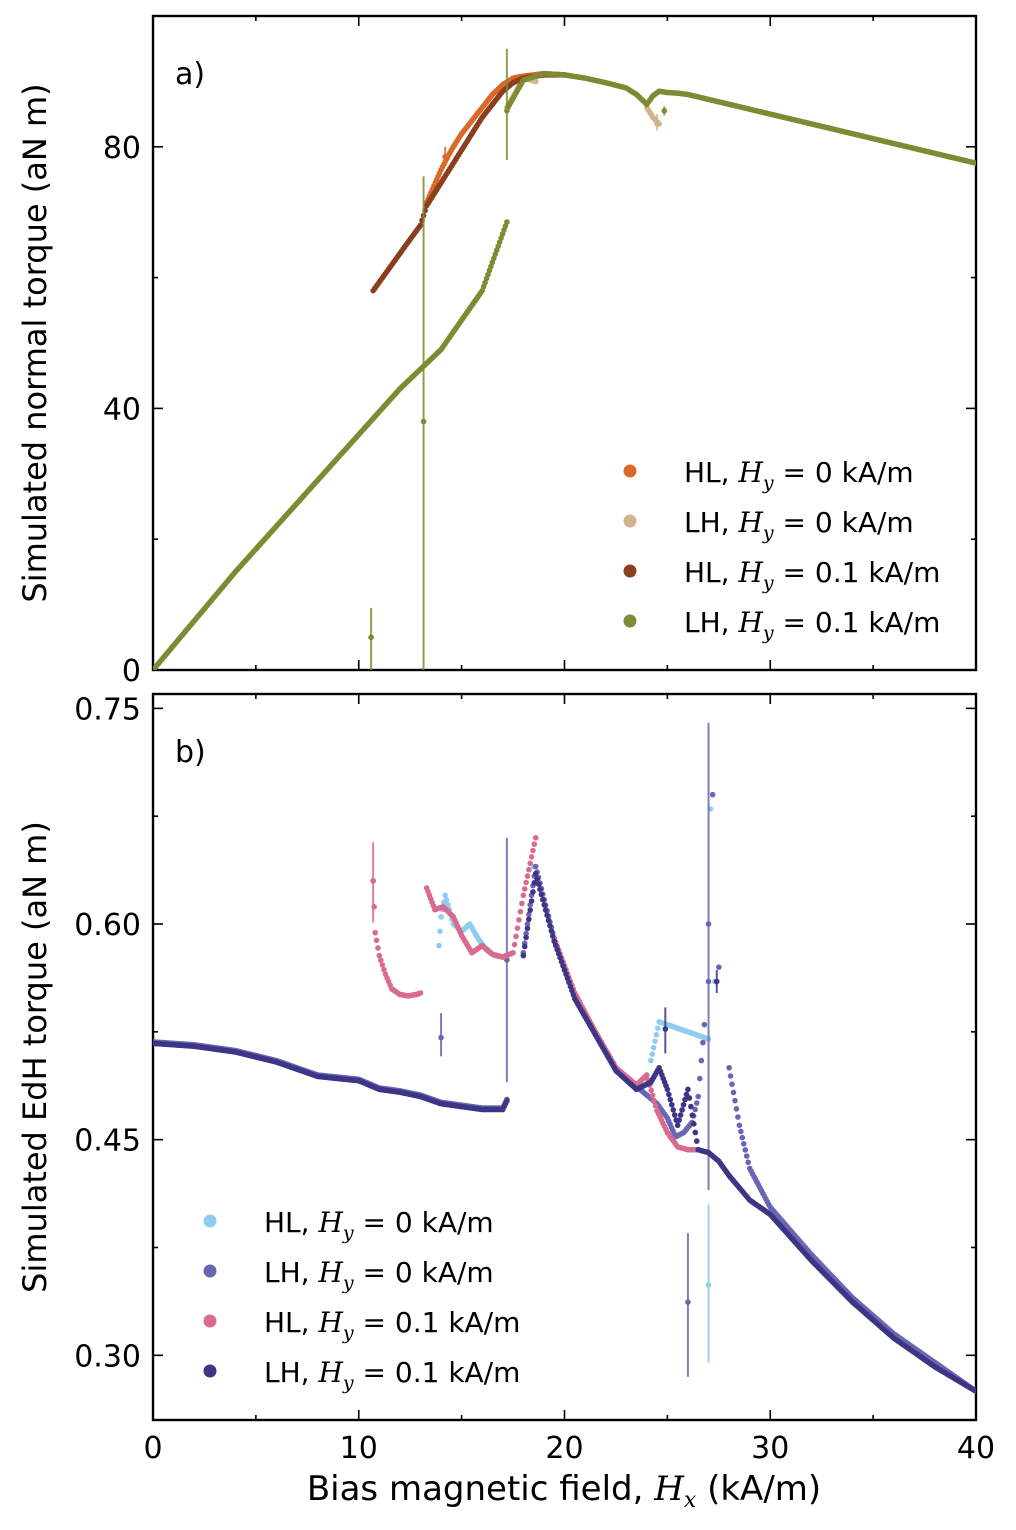 This screenshot has height=1530, width=1016. Describe the element at coordinates (35, 1057) in the screenshot. I see `y-axis-label: Simulated EdH torque (aN m)` at that location.